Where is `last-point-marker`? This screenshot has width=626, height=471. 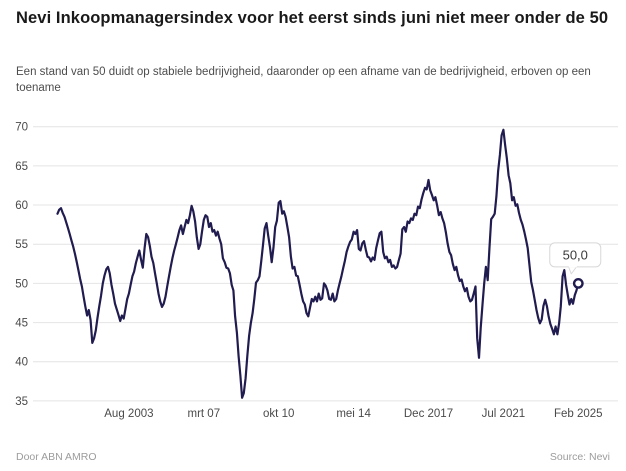
last-point-marker is located at coordinates (578, 283).